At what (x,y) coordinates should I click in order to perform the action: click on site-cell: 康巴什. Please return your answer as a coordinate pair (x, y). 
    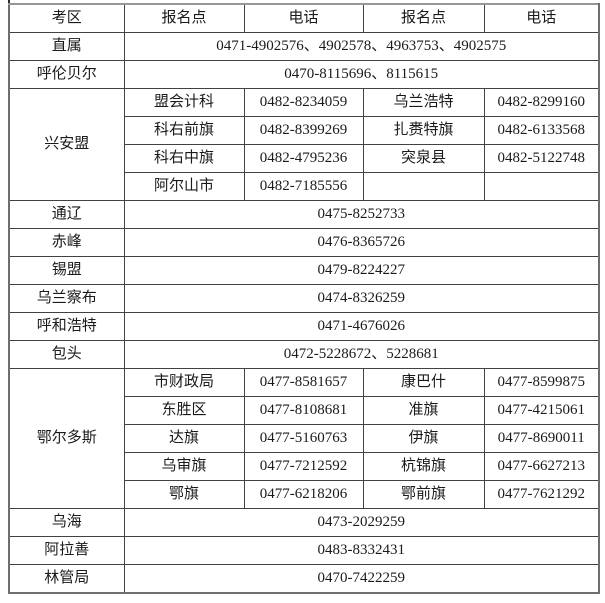
    Looking at the image, I should click on (423, 382).